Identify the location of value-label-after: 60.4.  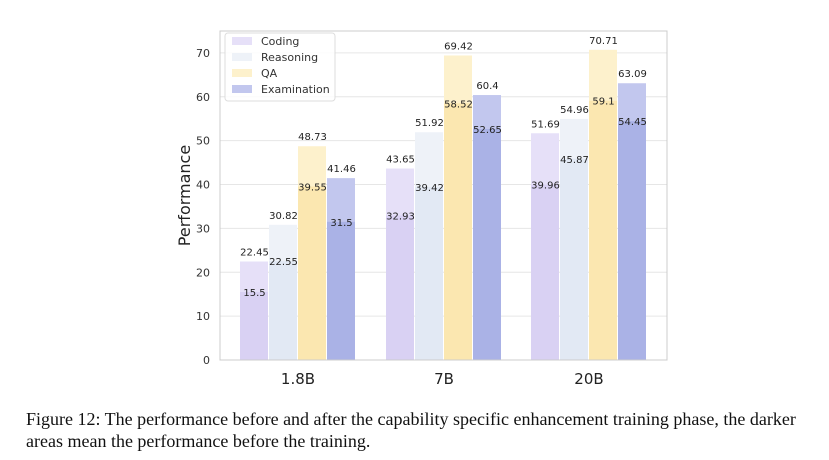
(487, 86).